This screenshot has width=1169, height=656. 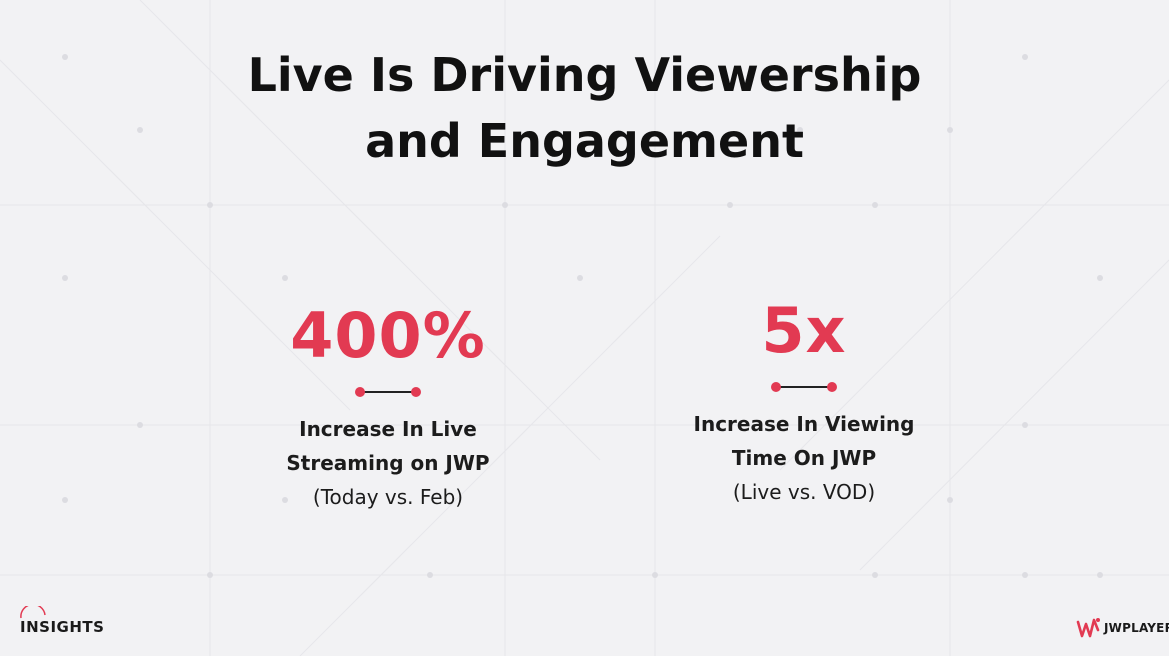 I want to click on slide-title-line-2: and Engagement, so click(x=584, y=141).